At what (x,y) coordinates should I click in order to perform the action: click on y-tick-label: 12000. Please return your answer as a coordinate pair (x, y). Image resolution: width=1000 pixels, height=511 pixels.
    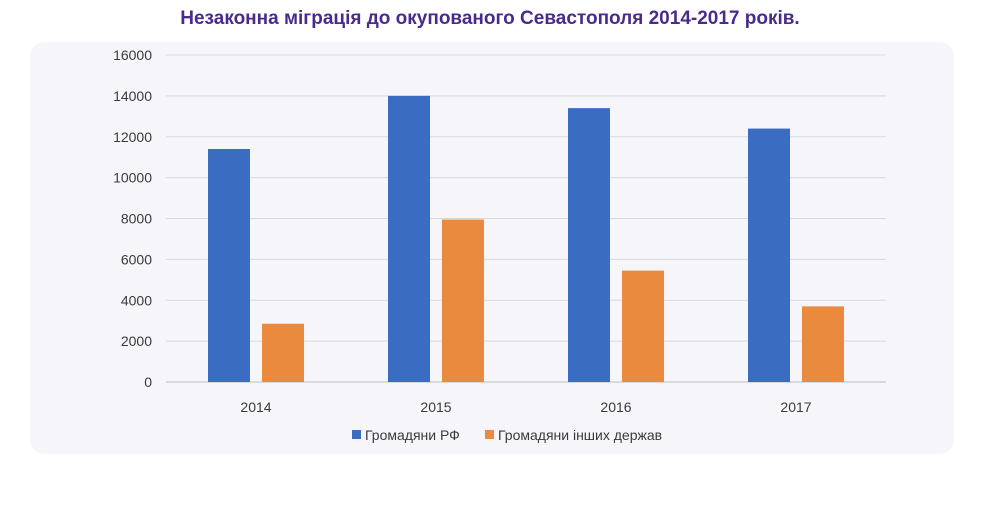
    Looking at the image, I should click on (132, 137).